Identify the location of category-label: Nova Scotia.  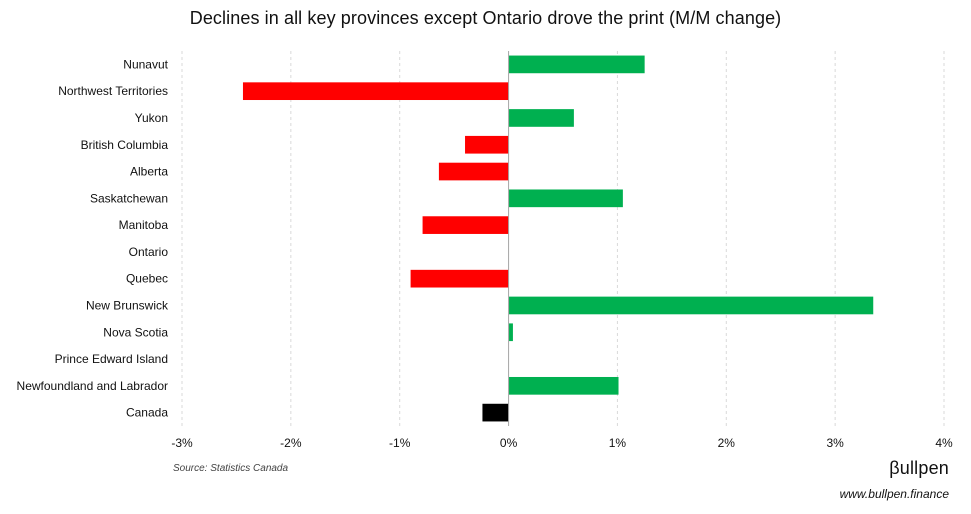
(135, 332).